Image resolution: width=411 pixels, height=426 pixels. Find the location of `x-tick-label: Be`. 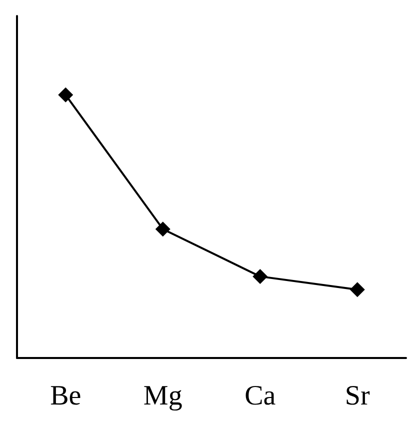

x-tick-label: Be is located at coordinates (66, 396).